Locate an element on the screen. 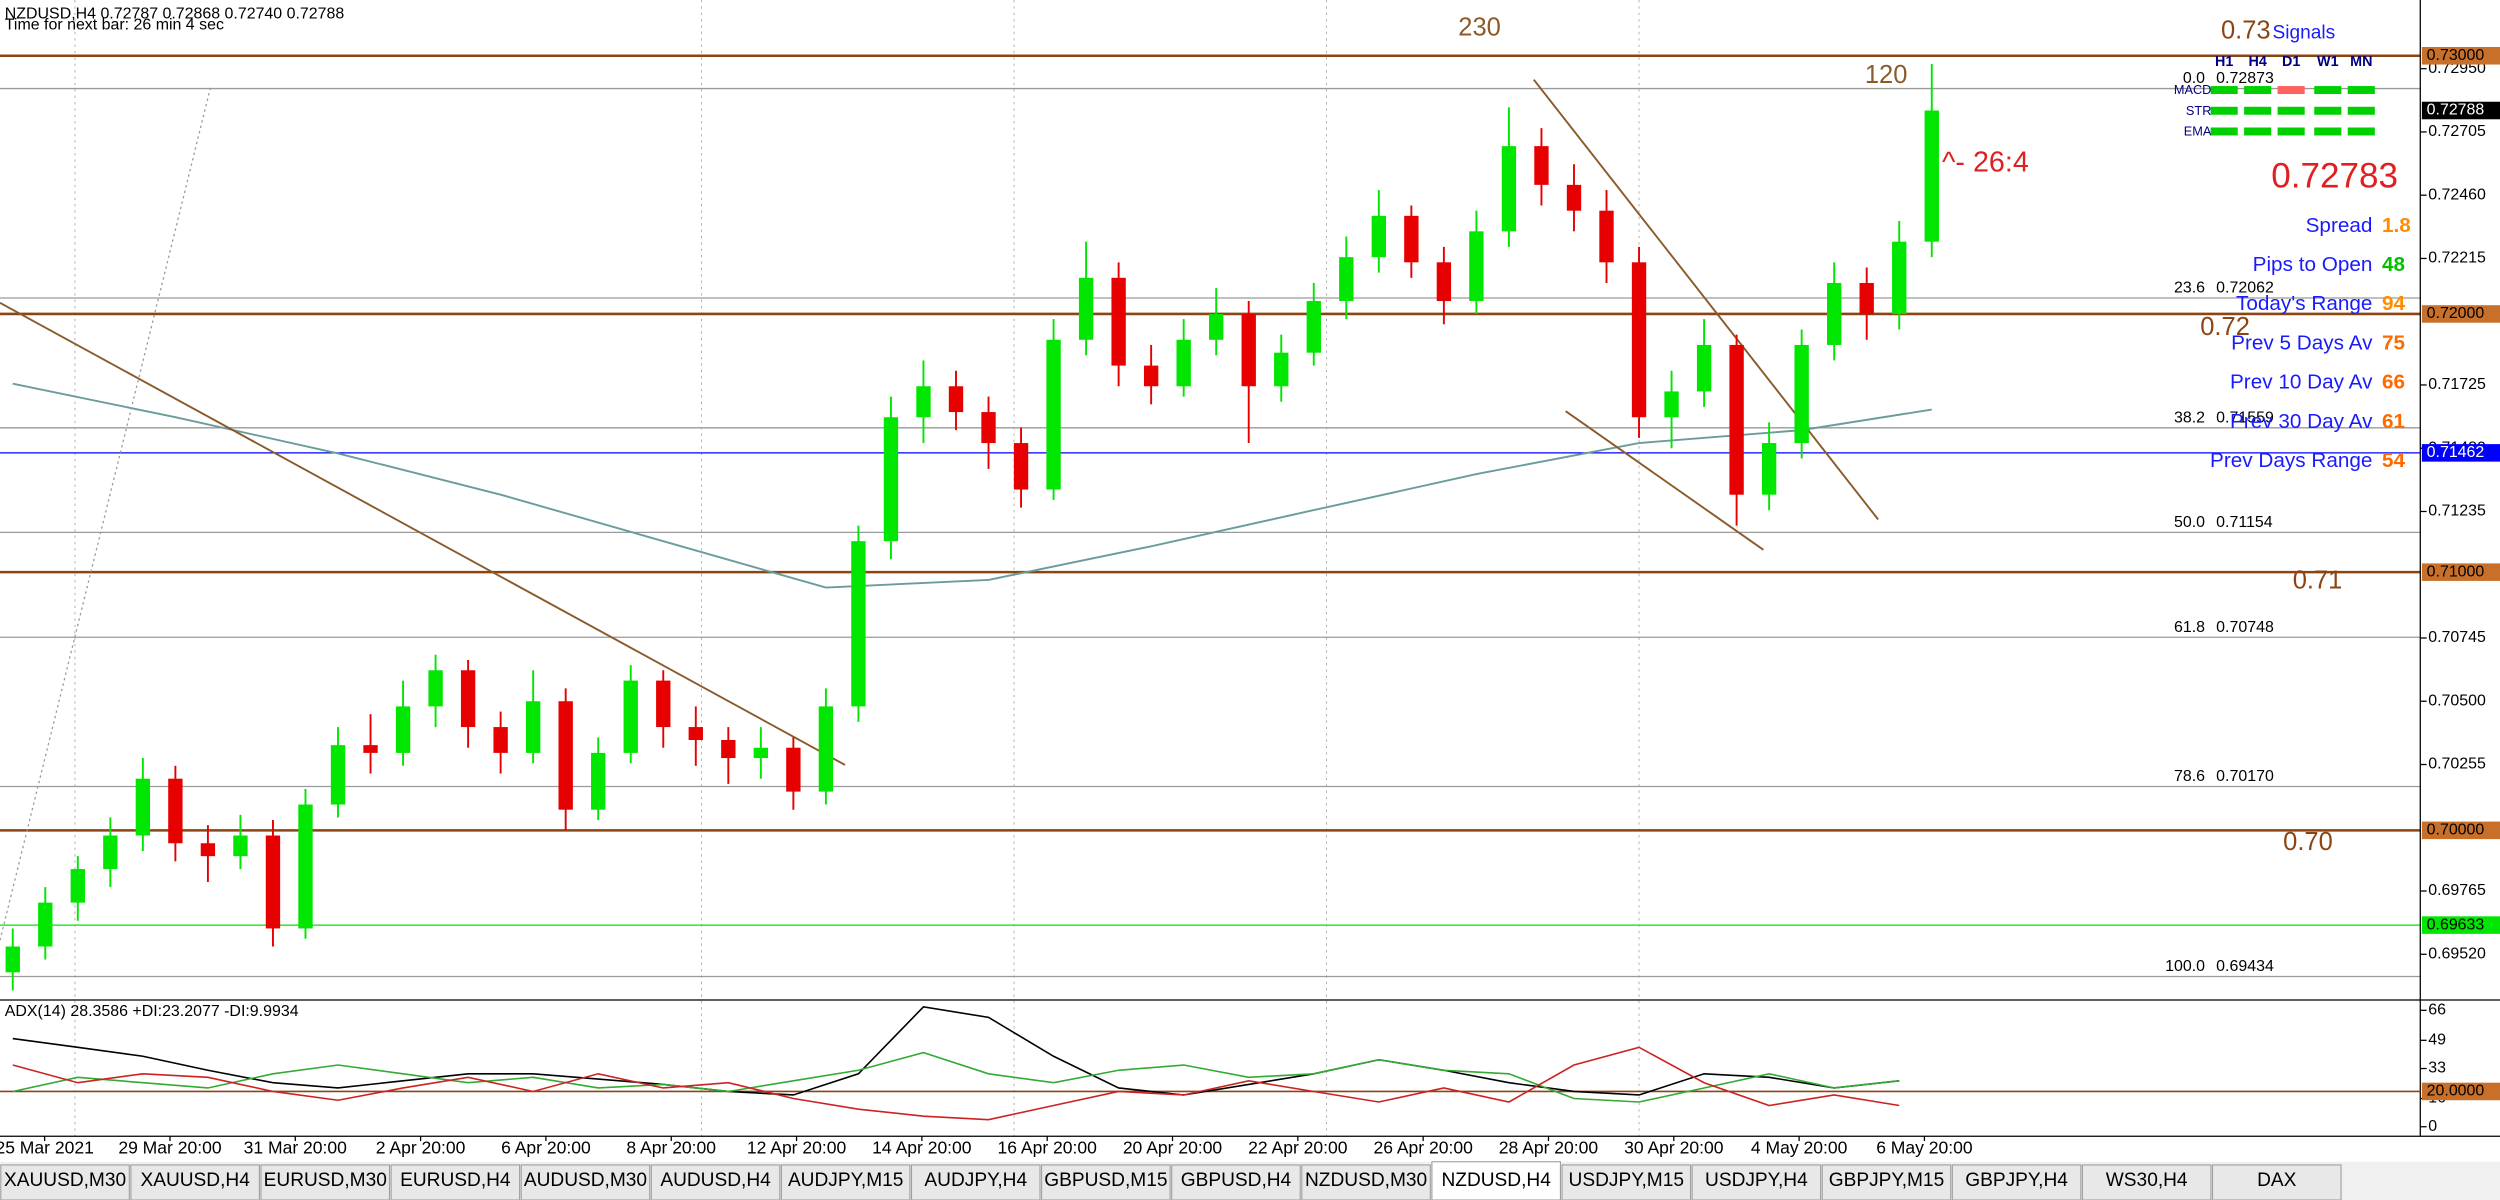  tab-label: USDJPY,M15 is located at coordinates (1626, 1180).